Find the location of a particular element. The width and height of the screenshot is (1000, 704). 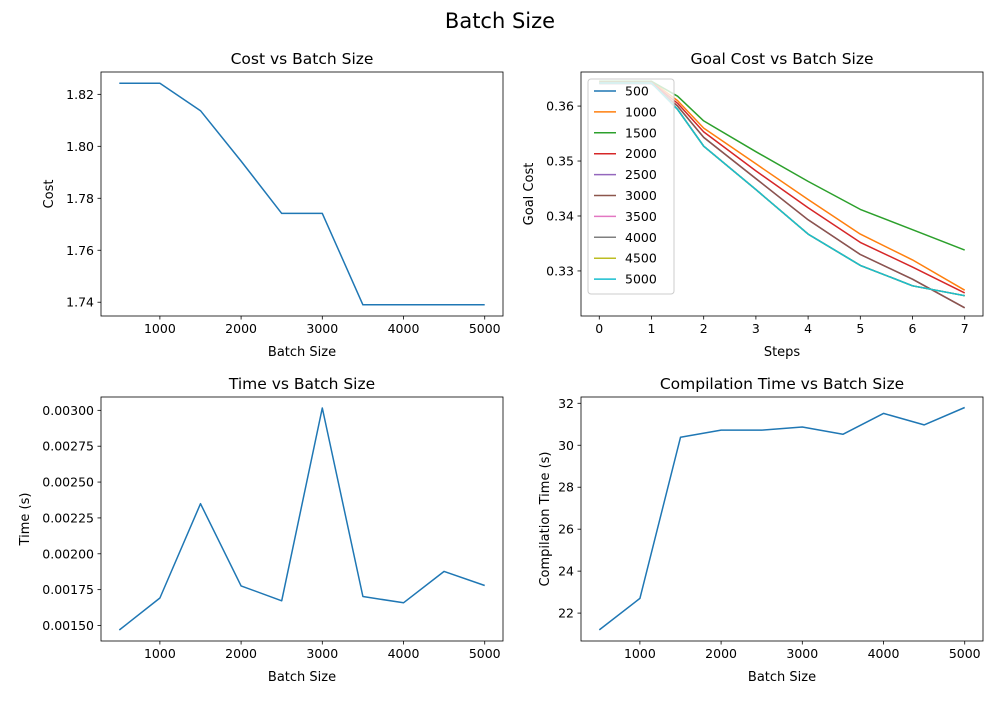

legend-label-2500: 2500 is located at coordinates (641, 174).